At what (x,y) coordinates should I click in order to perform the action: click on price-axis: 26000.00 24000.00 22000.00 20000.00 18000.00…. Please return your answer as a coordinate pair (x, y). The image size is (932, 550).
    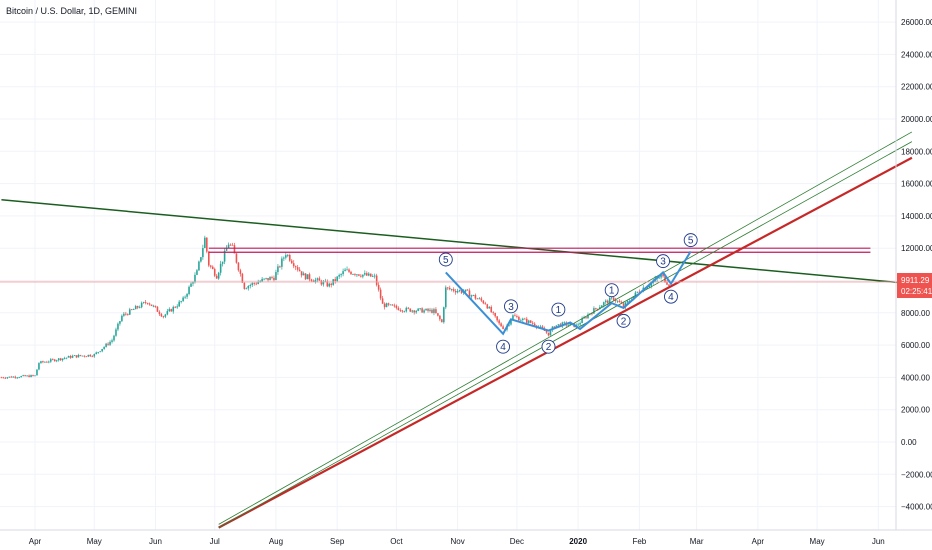
    Looking at the image, I should click on (916, 265).